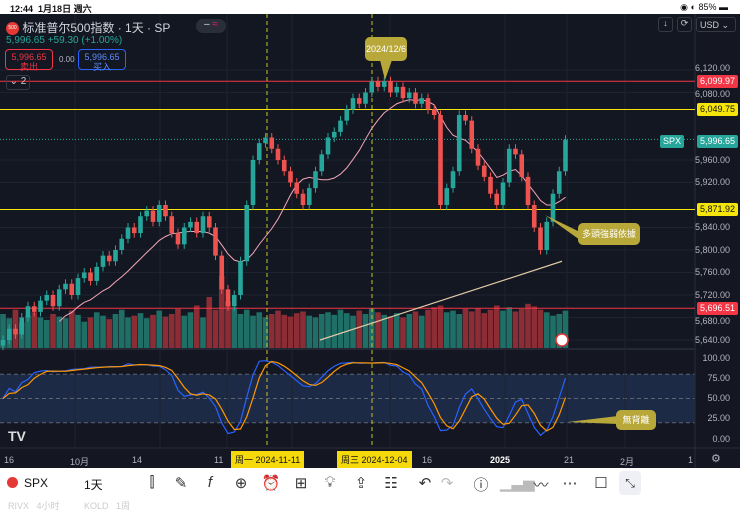 This screenshot has width=740, height=514. What do you see at coordinates (181, 483) in the screenshot?
I see `draw-icon: ✎` at bounding box center [181, 483].